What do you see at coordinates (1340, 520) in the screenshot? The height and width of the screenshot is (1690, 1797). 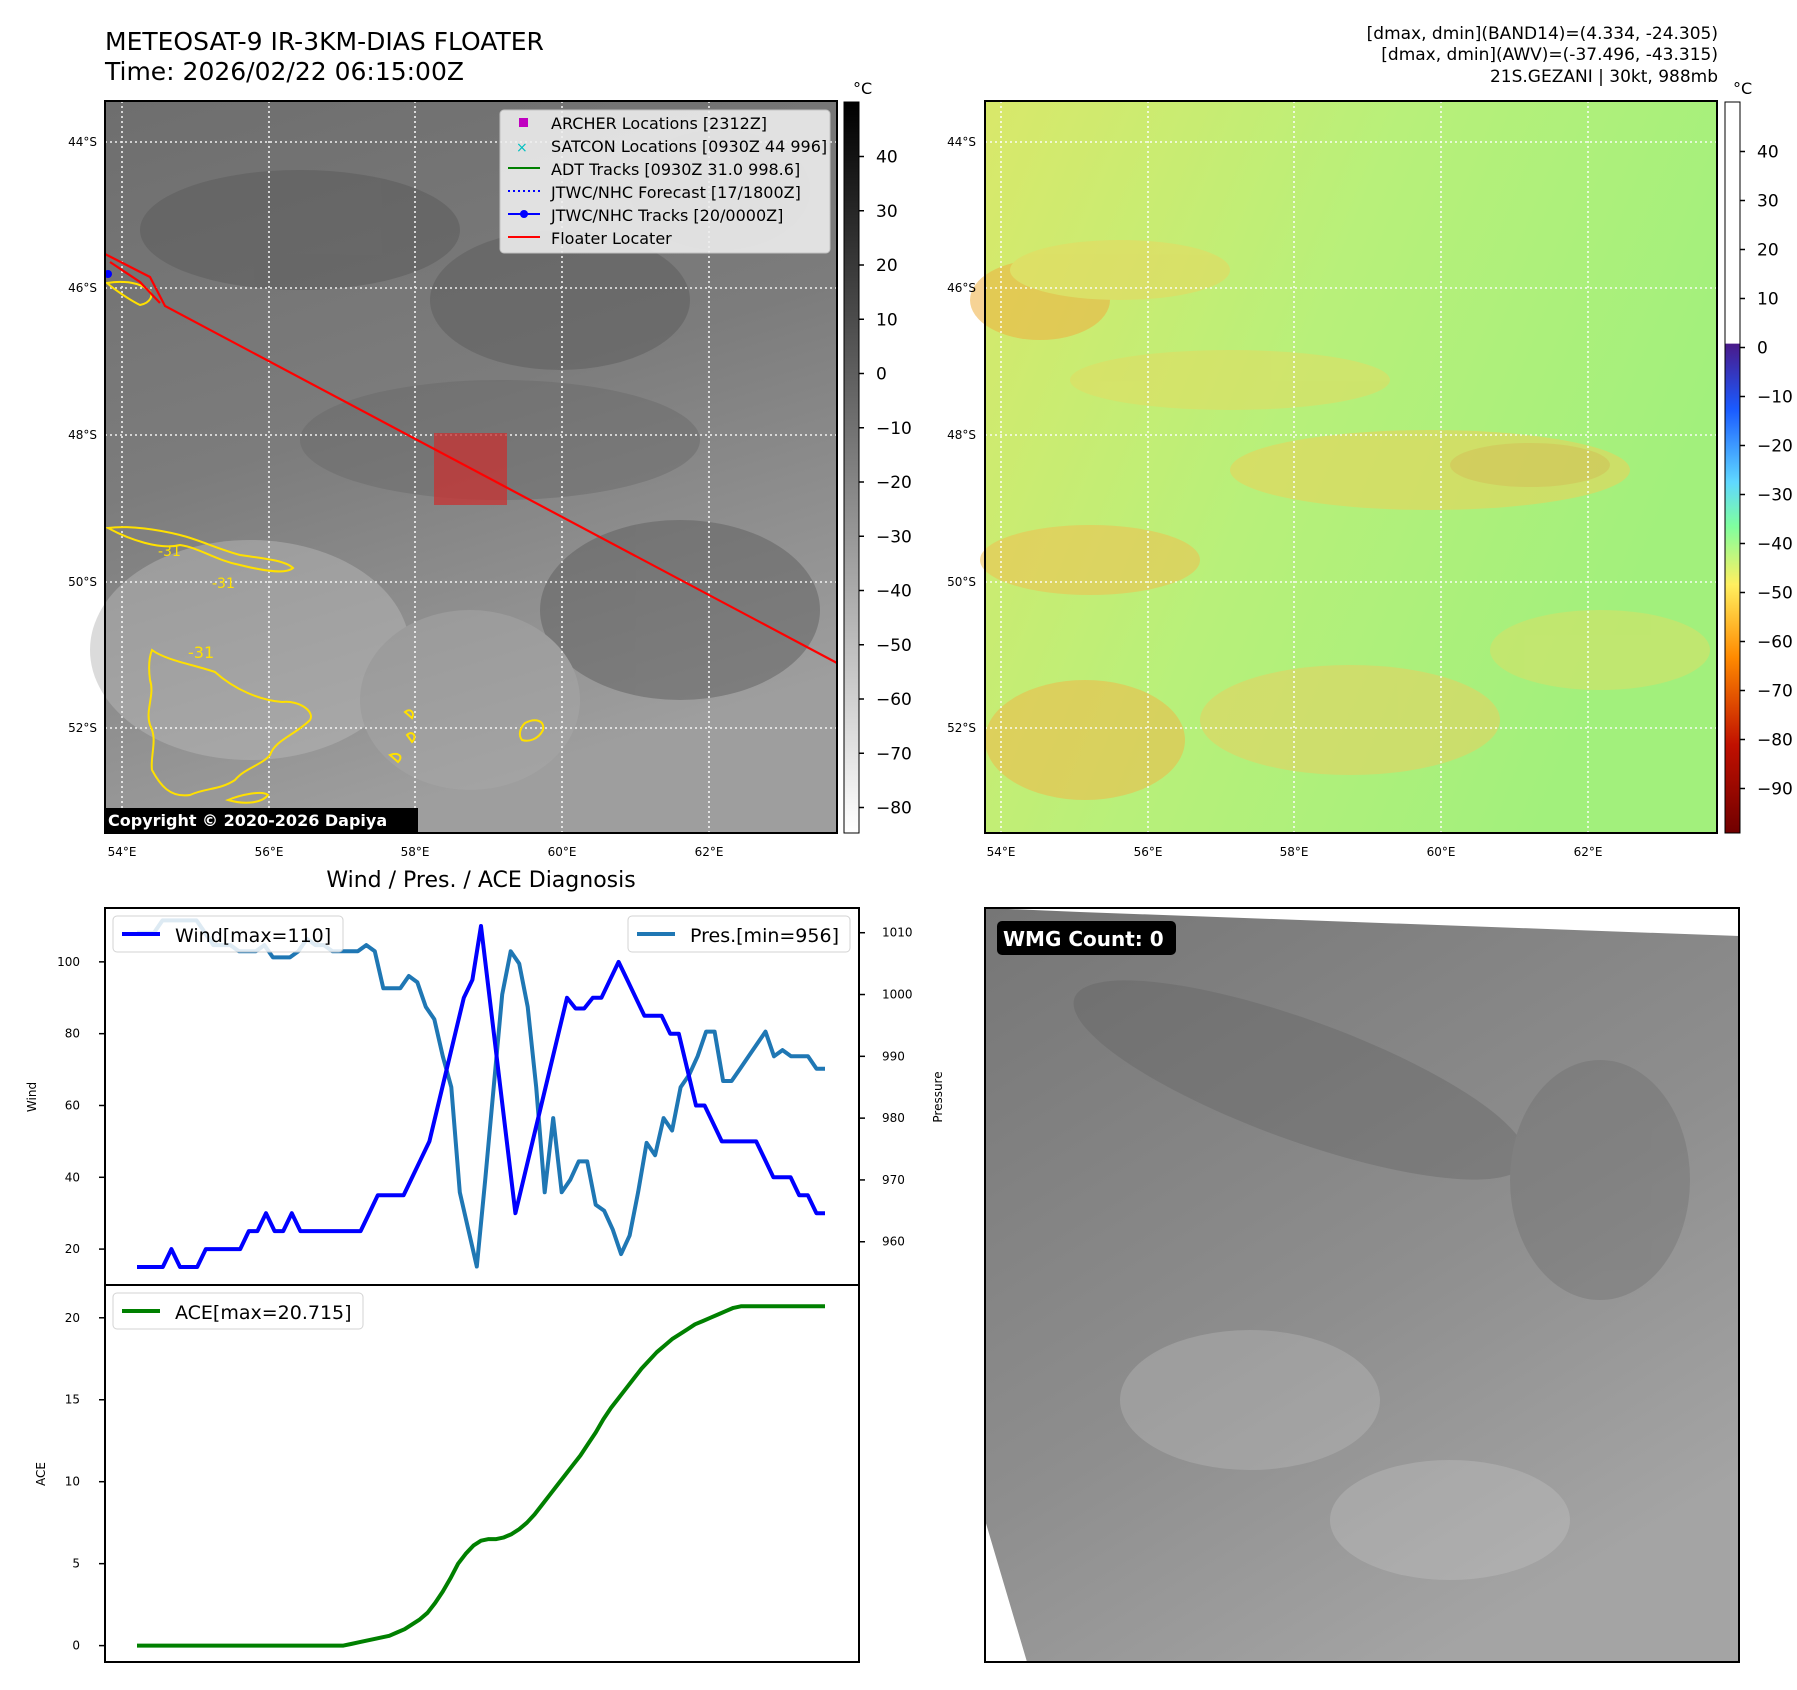 I see `wv-field-texture` at bounding box center [1340, 520].